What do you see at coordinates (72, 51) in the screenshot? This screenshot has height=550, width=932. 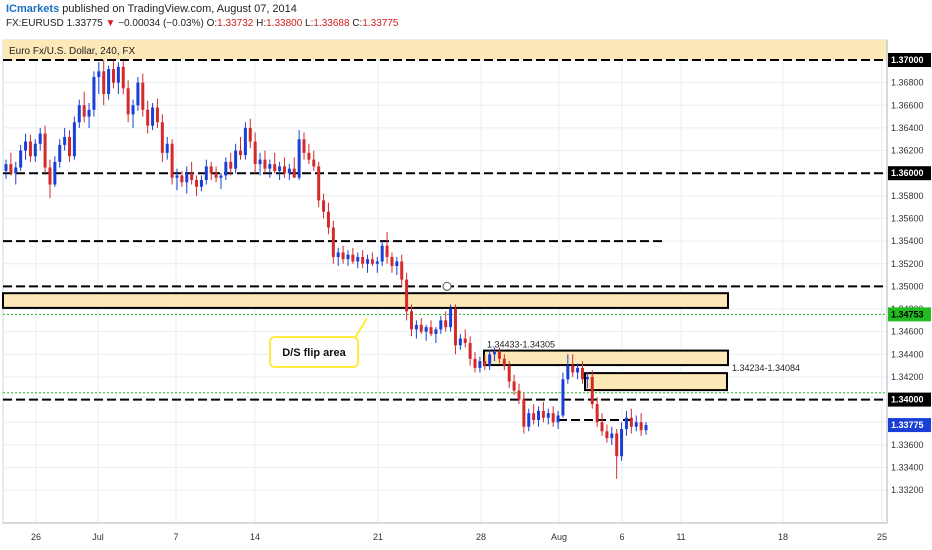 I see `chart-title: Euro Fx/U.S. Dollar, 240, FX` at bounding box center [72, 51].